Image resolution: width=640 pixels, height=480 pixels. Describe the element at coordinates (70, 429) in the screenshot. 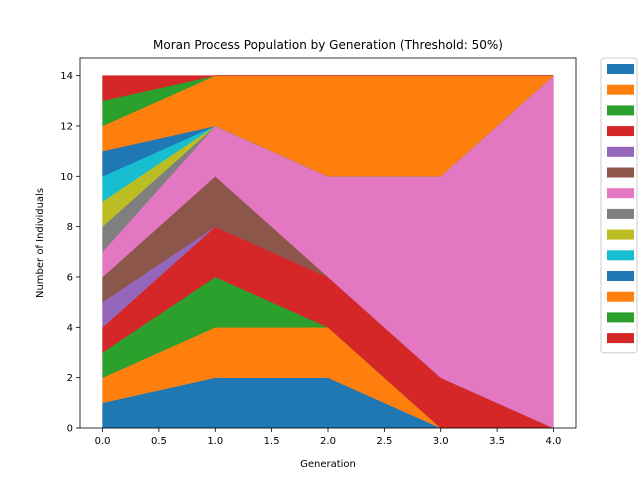

I see `y-tick-label: 0` at that location.